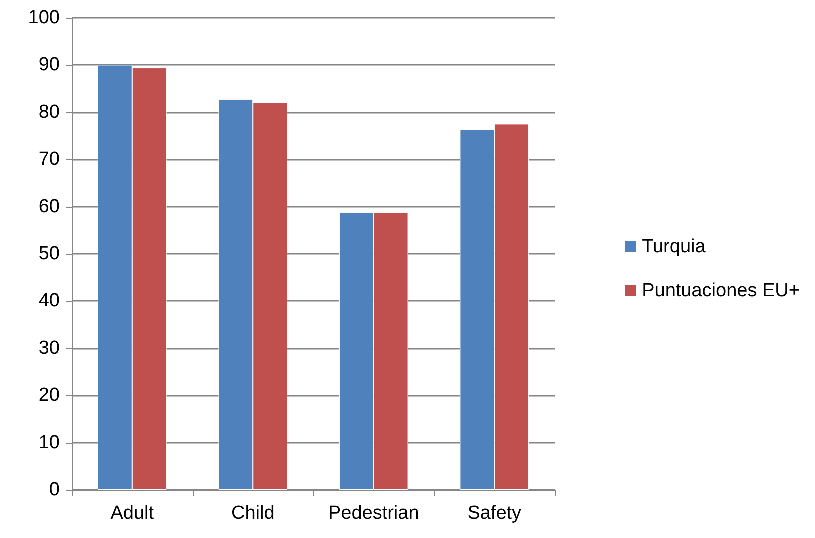 The image size is (815, 538). What do you see at coordinates (374, 513) in the screenshot?
I see `x-tick-label: Pedestrian` at bounding box center [374, 513].